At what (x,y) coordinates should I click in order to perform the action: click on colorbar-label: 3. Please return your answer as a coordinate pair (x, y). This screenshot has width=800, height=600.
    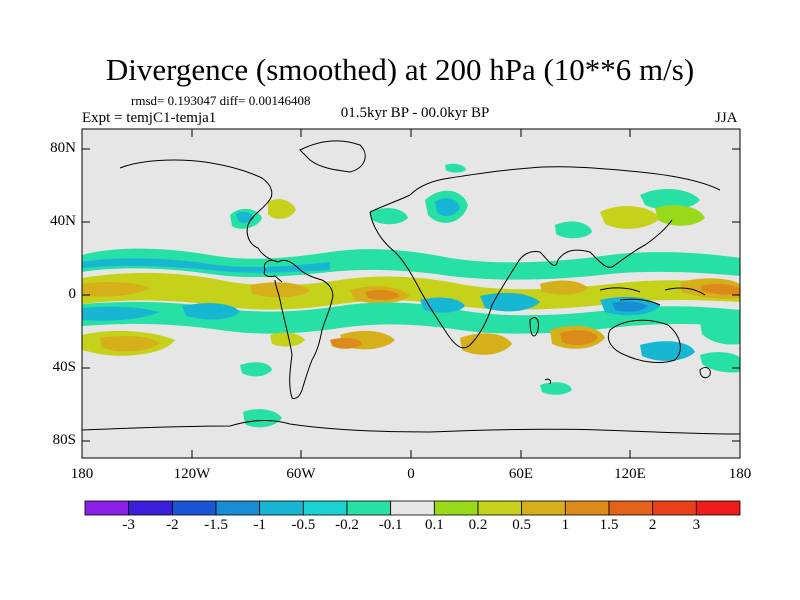
    Looking at the image, I should click on (696, 525).